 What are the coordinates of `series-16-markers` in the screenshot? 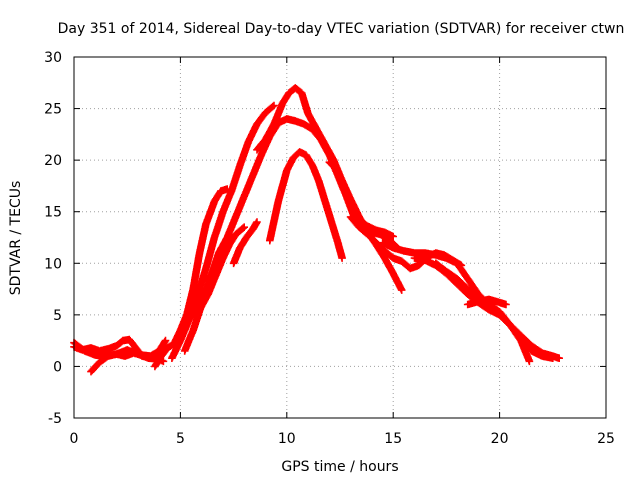 It's located at (486, 302).